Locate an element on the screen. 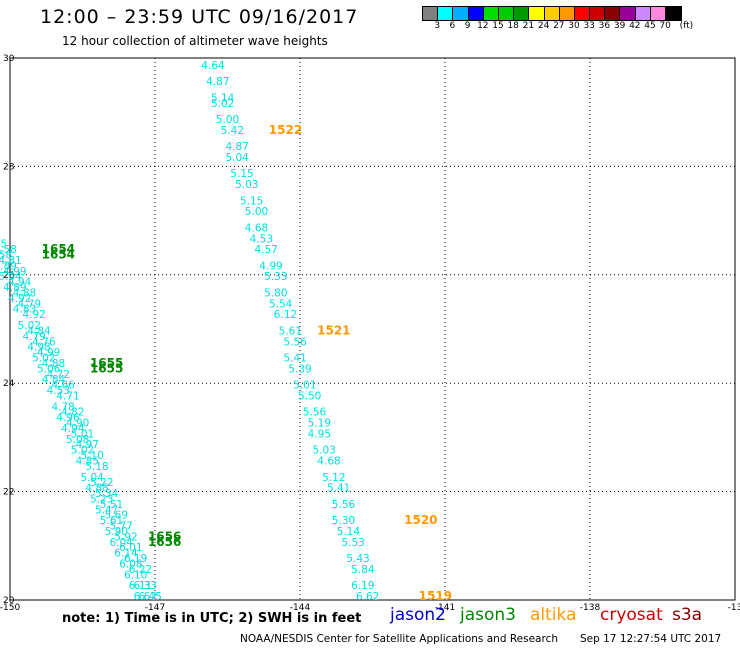 The height and width of the screenshot is (650, 740). wave-height-label: 4.45 is located at coordinates (3, 245).